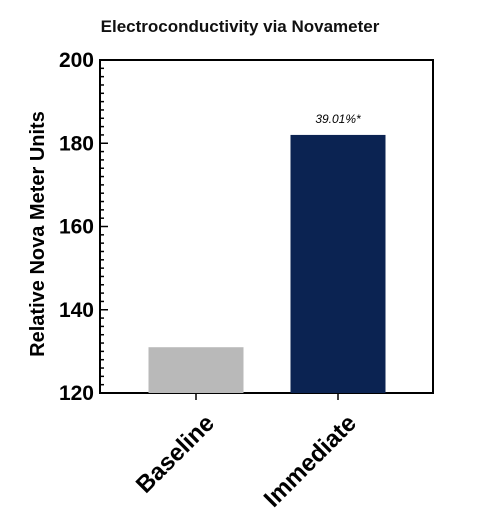  I want to click on y-axis-label: Relative Nova Meter Units, so click(38, 234).